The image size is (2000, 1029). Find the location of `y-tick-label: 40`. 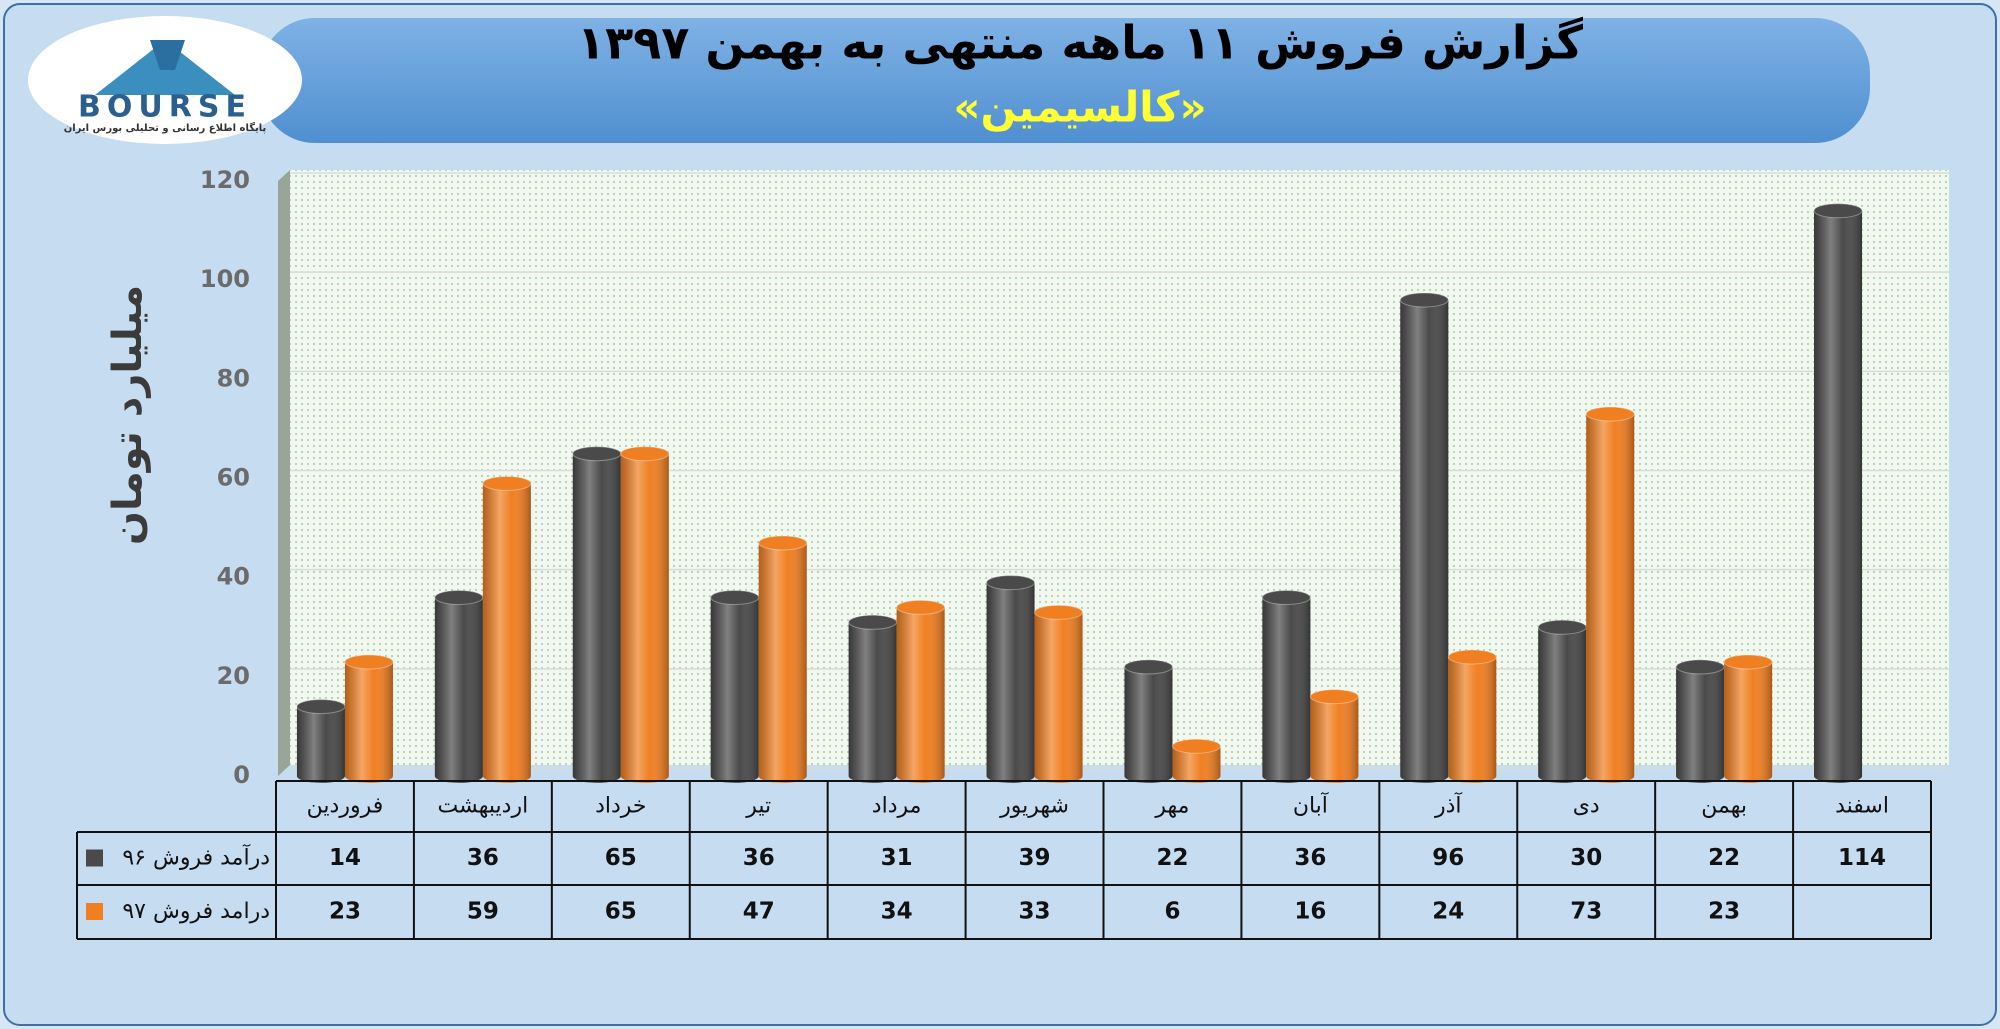

y-tick-label: 40 is located at coordinates (233, 577).